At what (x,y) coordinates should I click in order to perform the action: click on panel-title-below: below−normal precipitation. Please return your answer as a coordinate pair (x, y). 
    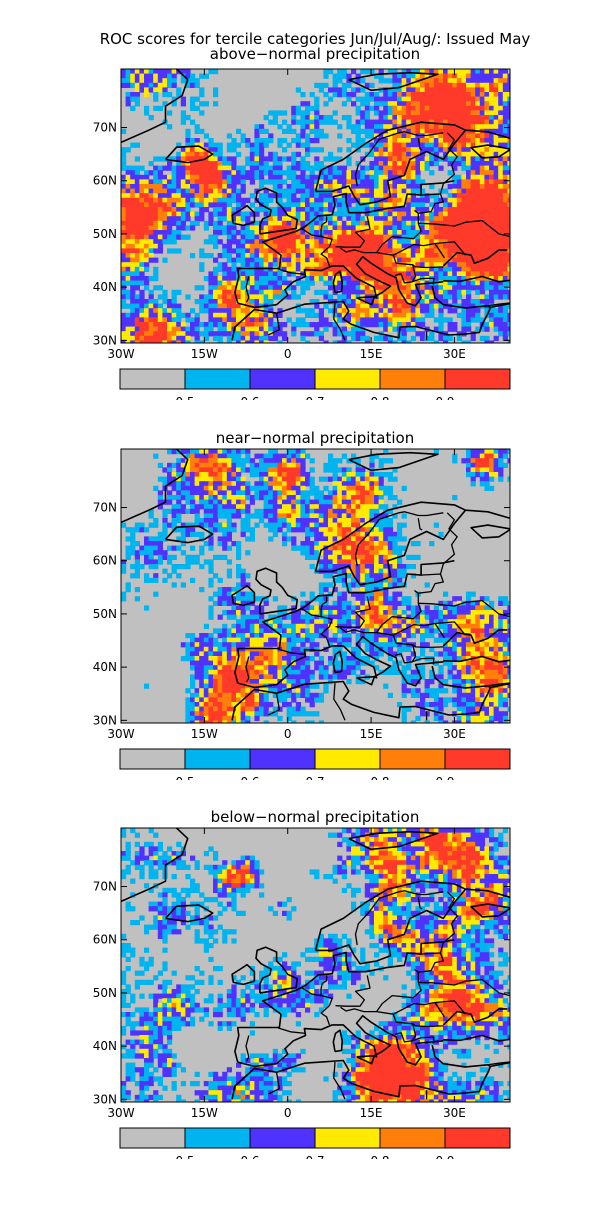
    Looking at the image, I should click on (315, 817).